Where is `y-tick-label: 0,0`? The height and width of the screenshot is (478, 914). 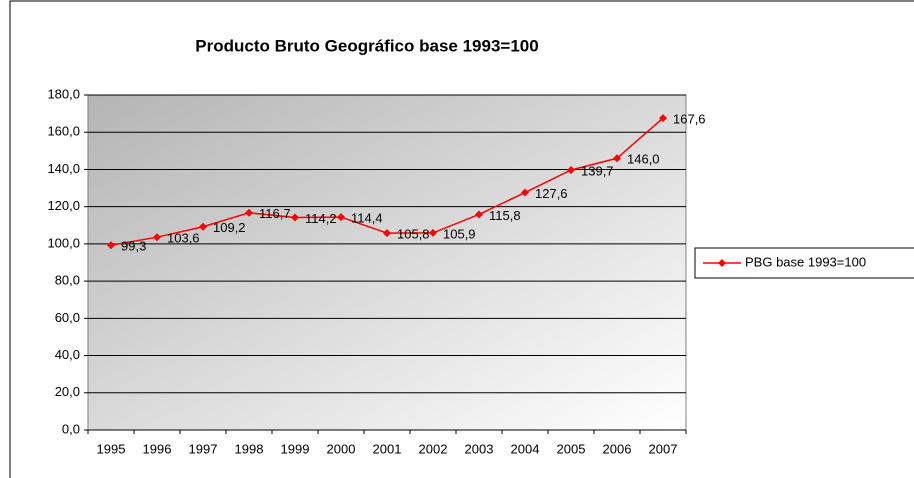 y-tick-label: 0,0 is located at coordinates (71, 428).